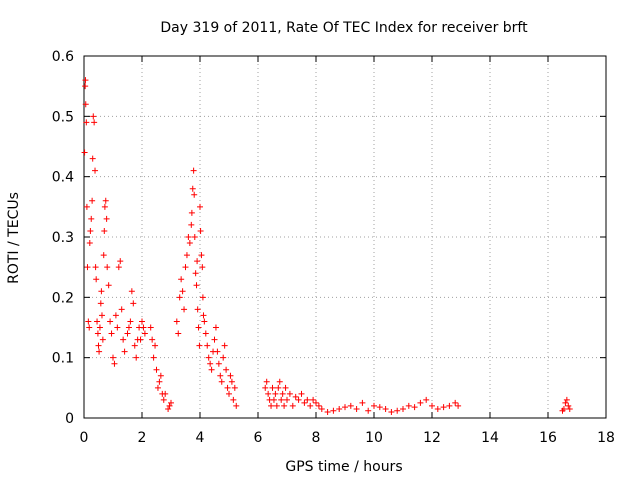 Image resolution: width=640 pixels, height=485 pixels. What do you see at coordinates (63, 117) in the screenshot?
I see `y-tick-label: 0.5` at bounding box center [63, 117].